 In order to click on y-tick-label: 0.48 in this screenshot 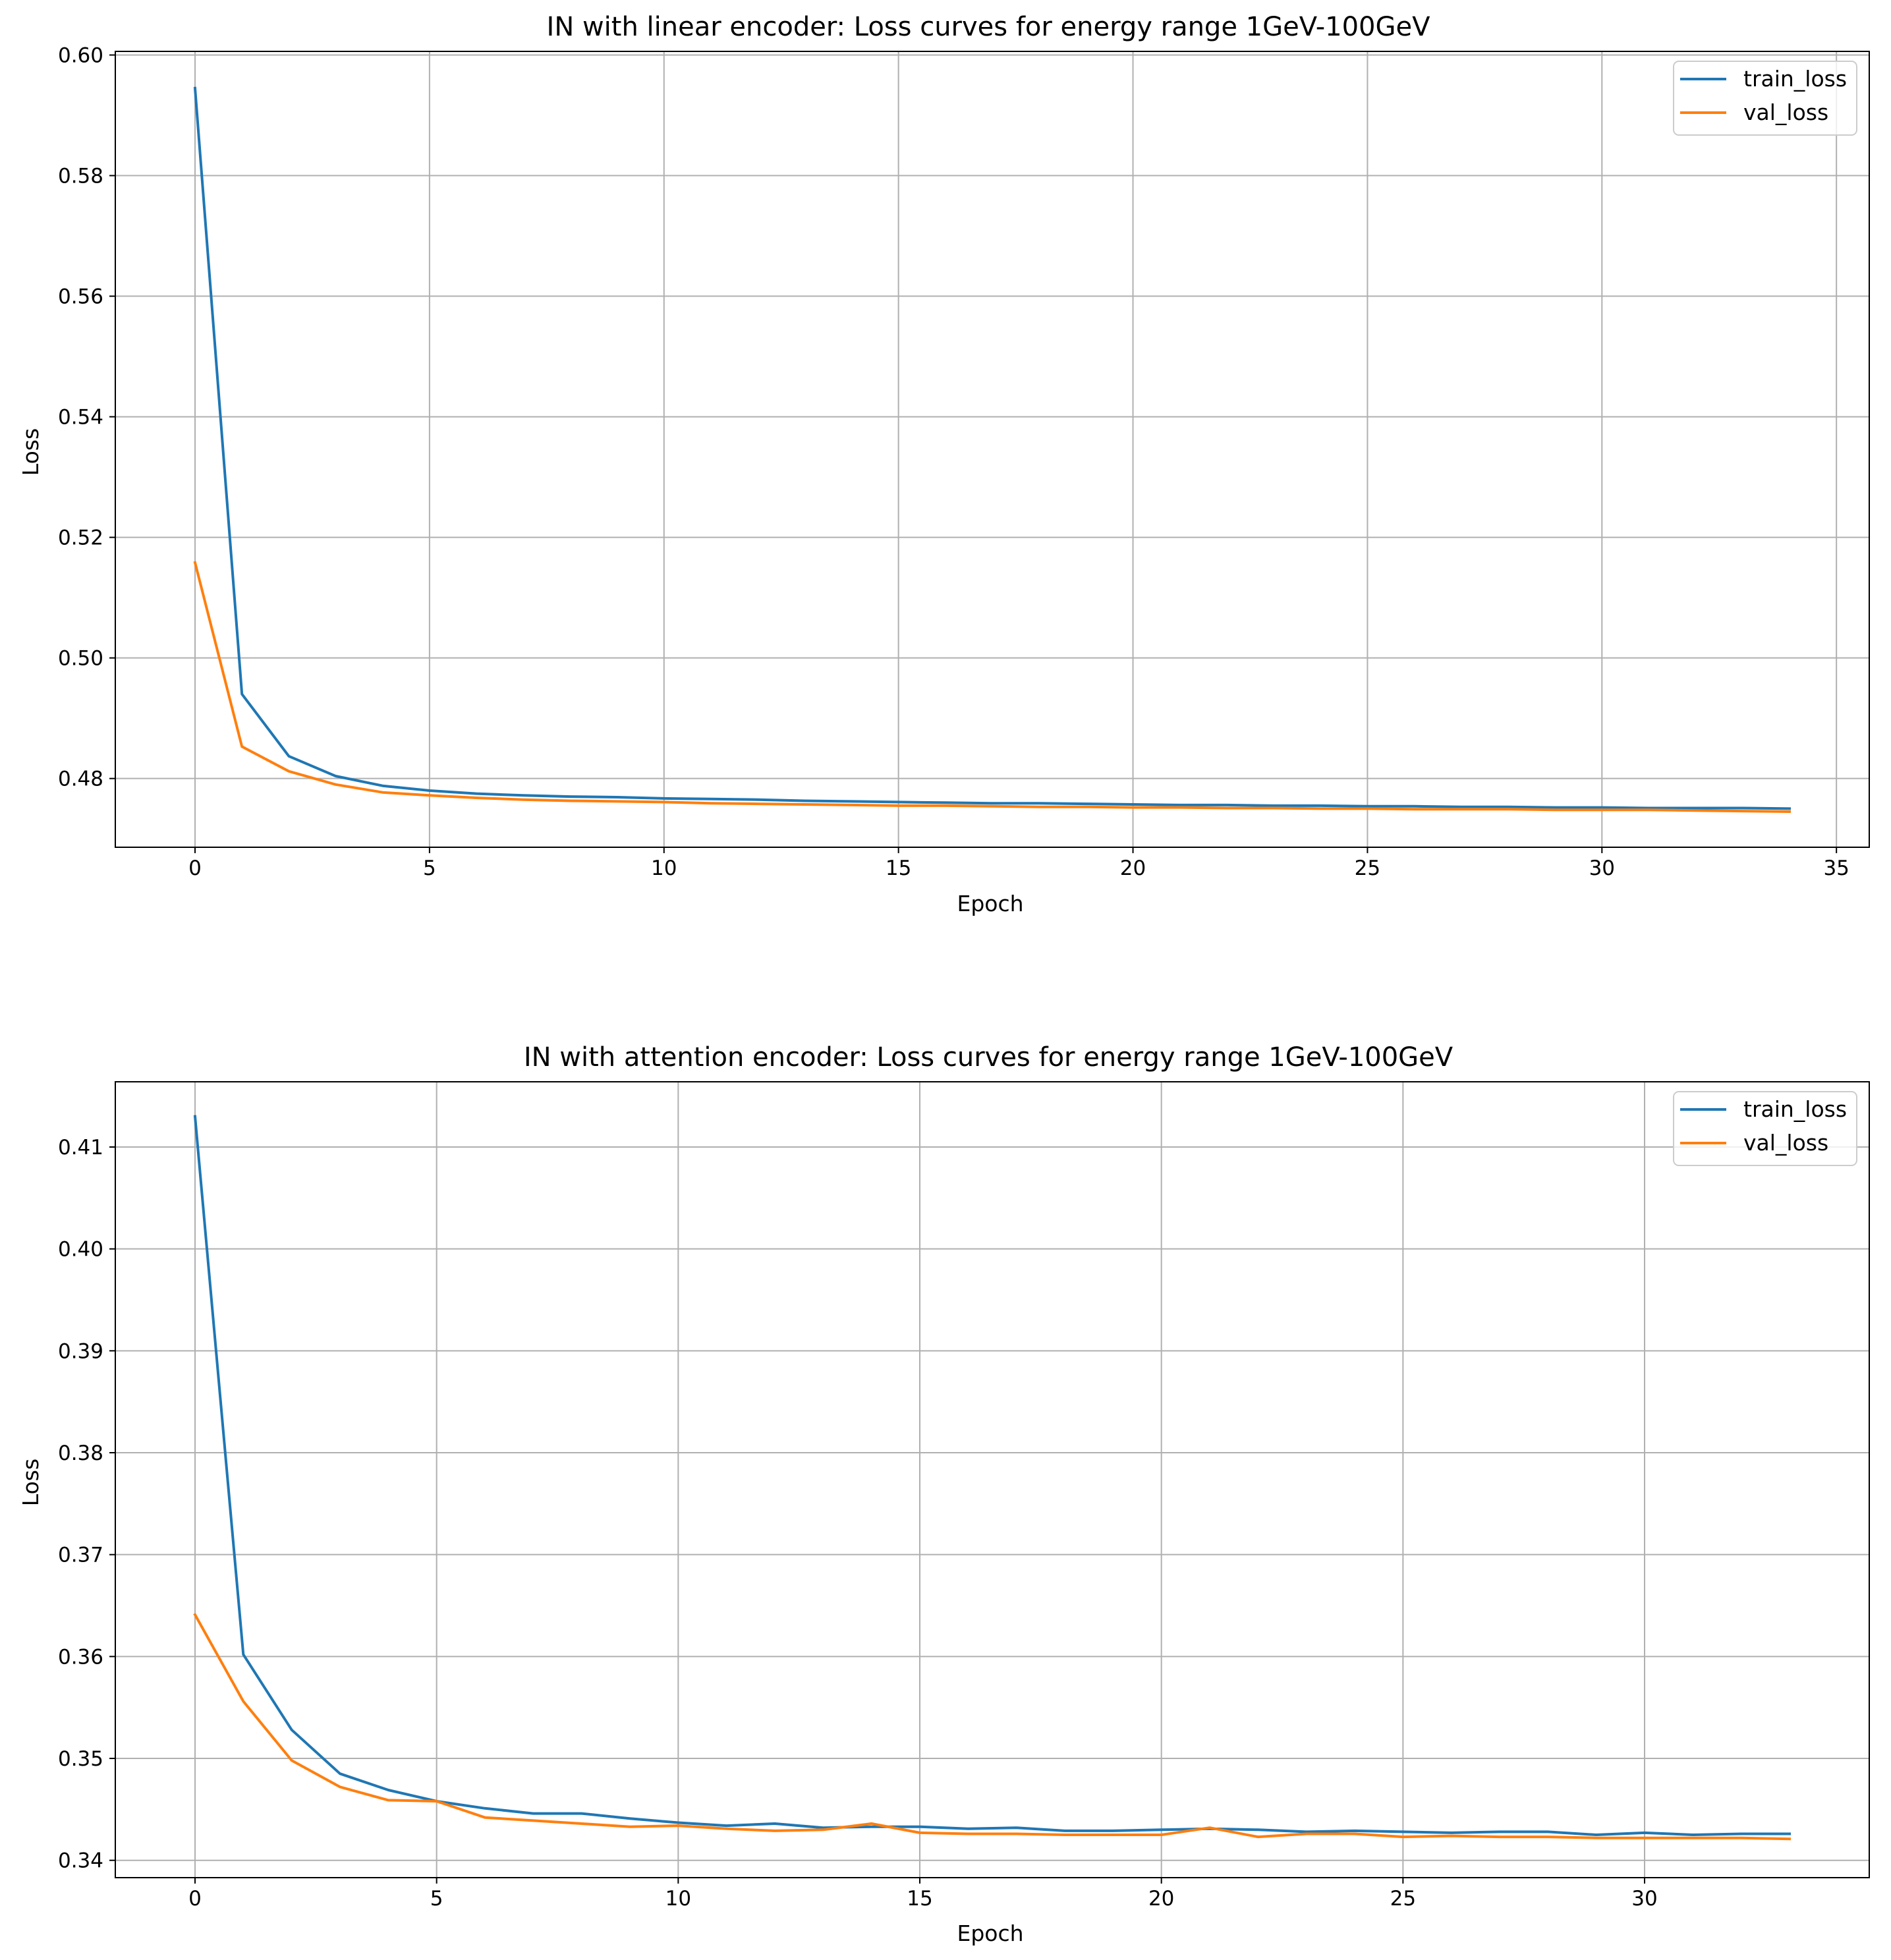, I will do `click(80, 779)`.